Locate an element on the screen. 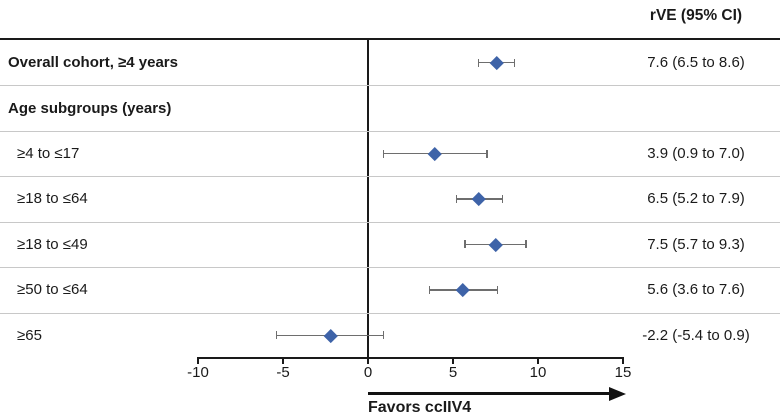  table-row: ≥50 to ≤64 5.6 (3.6 to 7.6) is located at coordinates (390, 290).